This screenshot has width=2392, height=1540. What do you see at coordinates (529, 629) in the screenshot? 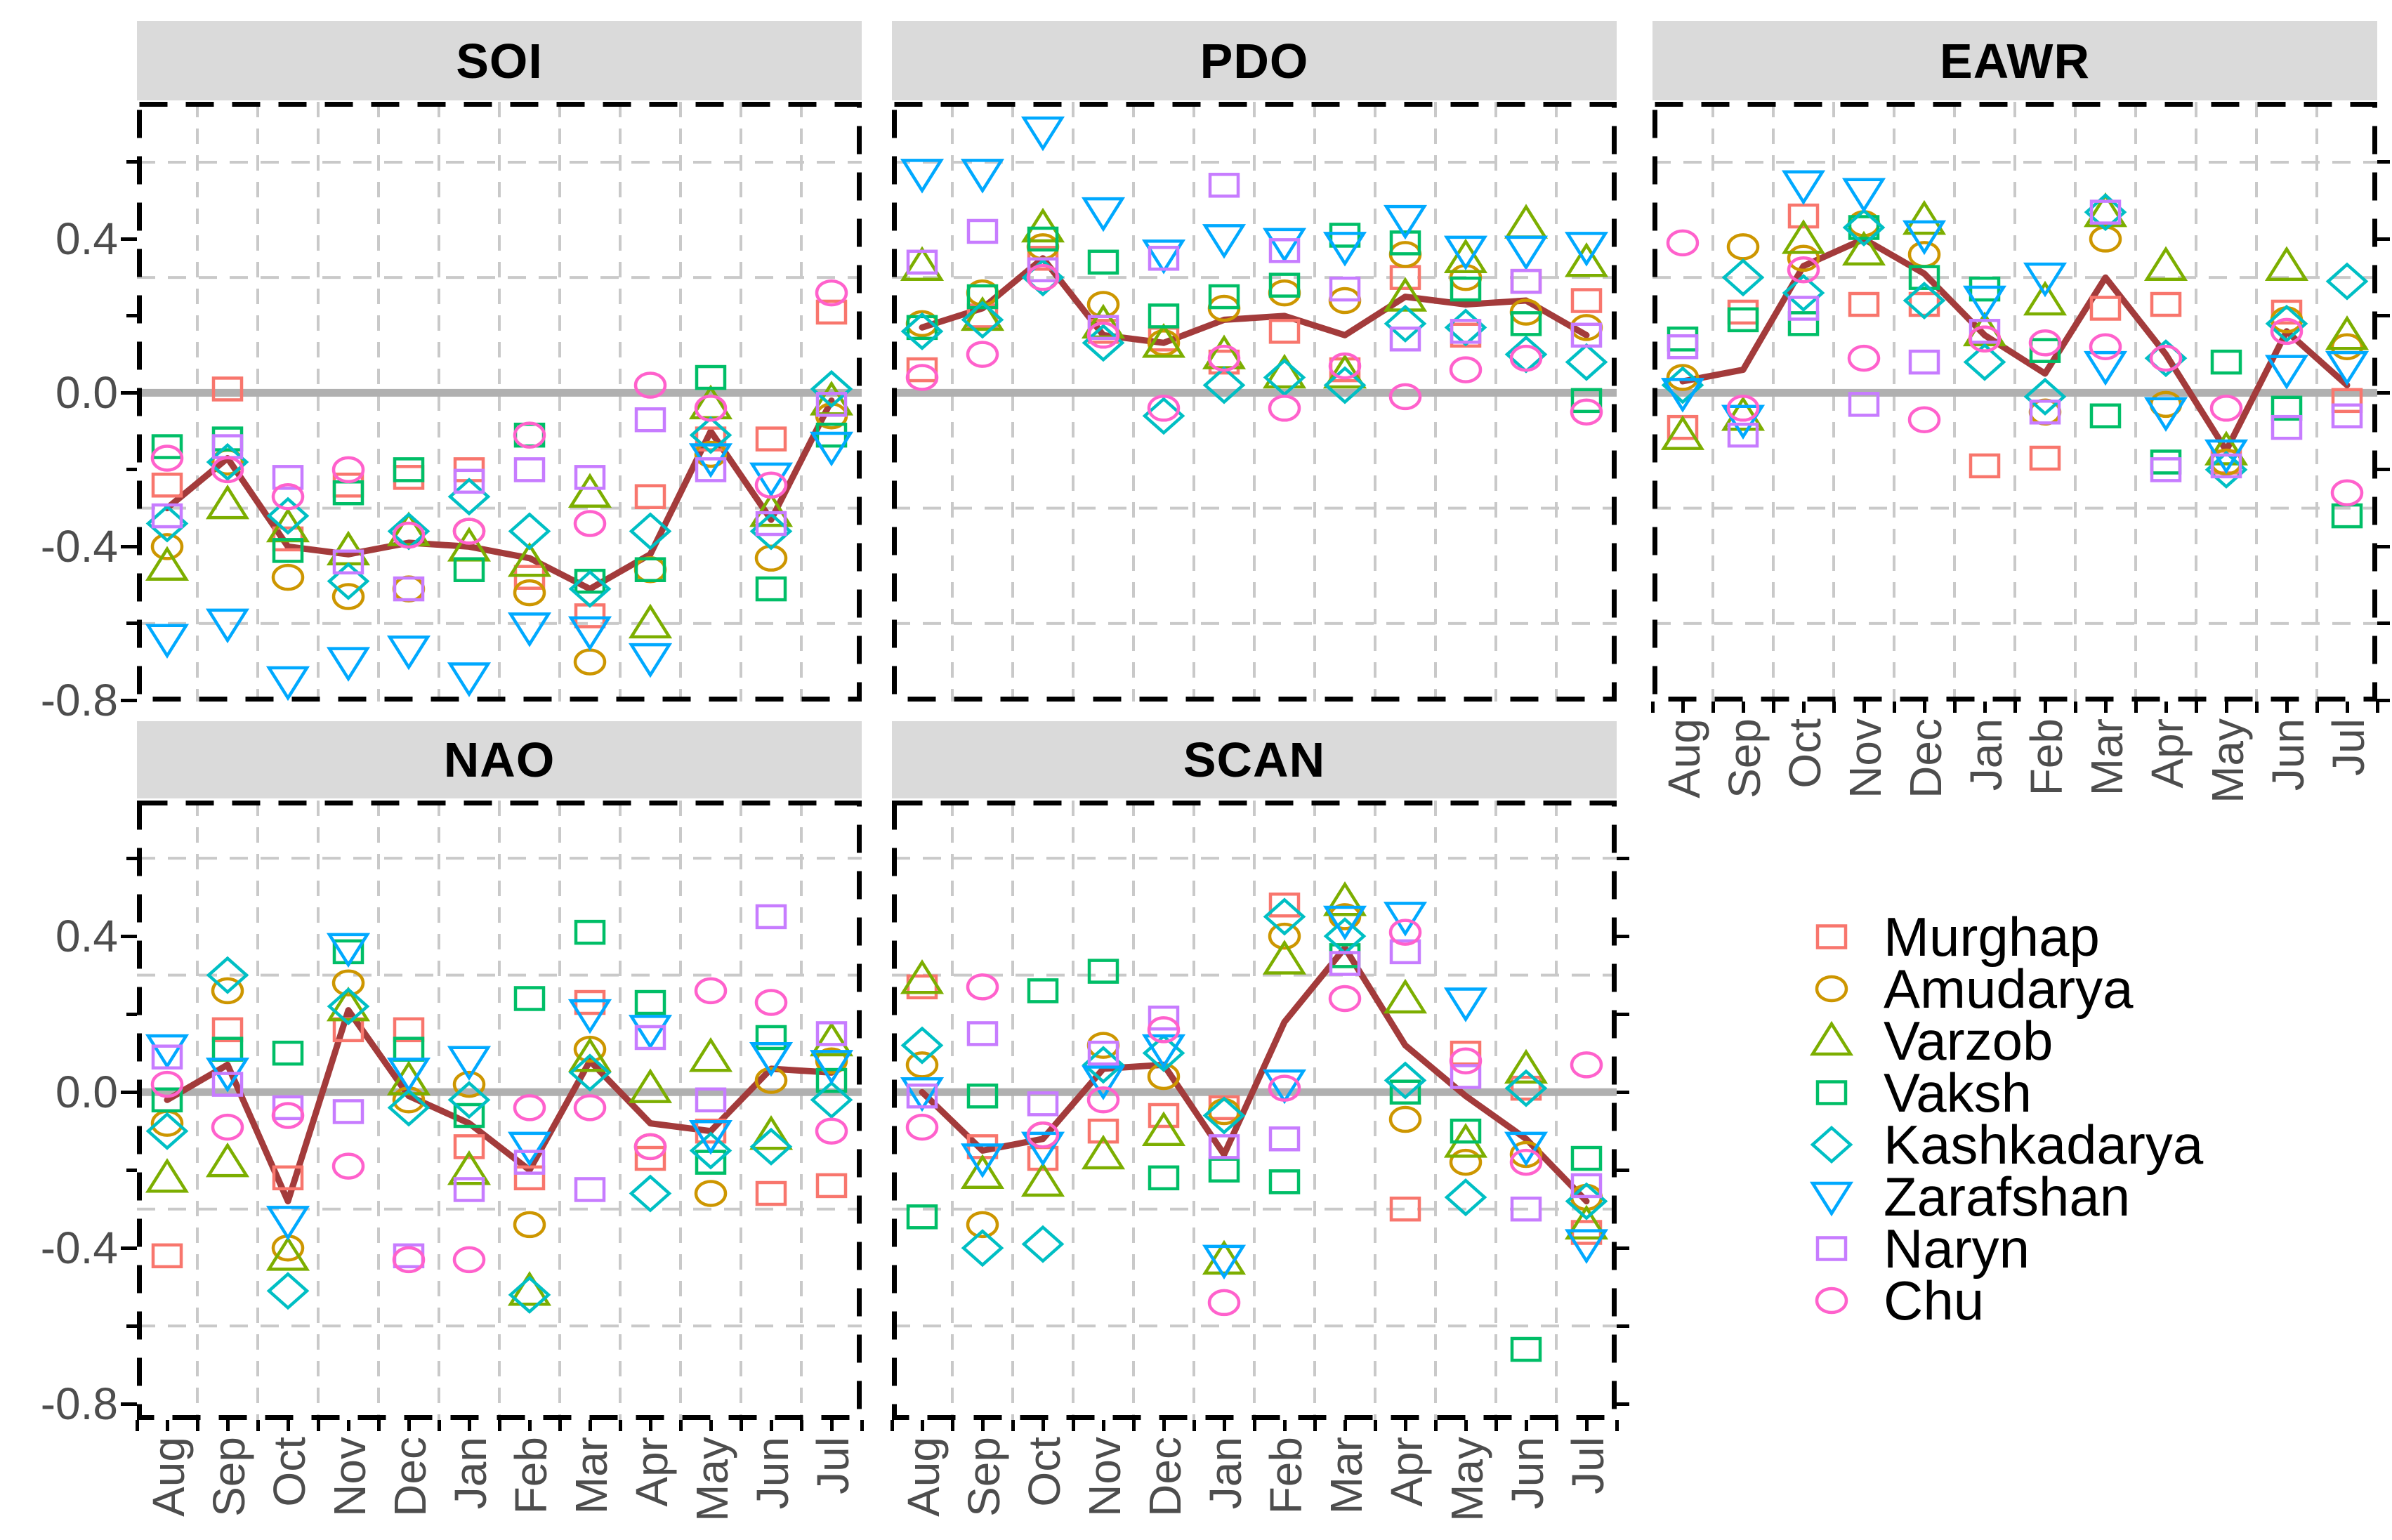
I see `point-zarafshan-feb` at bounding box center [529, 629].